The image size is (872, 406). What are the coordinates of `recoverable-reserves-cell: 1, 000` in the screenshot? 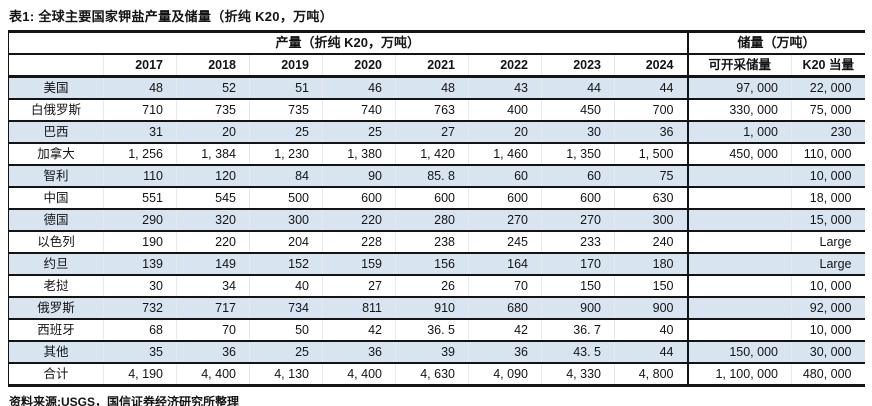 It's located at (739, 132).